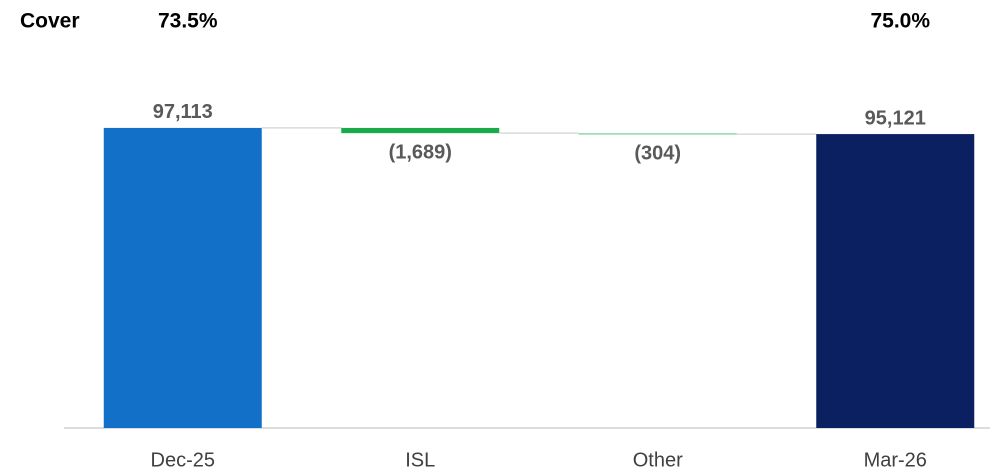 The width and height of the screenshot is (1000, 475). What do you see at coordinates (420, 460) in the screenshot?
I see `x-tick-label: ISL` at bounding box center [420, 460].